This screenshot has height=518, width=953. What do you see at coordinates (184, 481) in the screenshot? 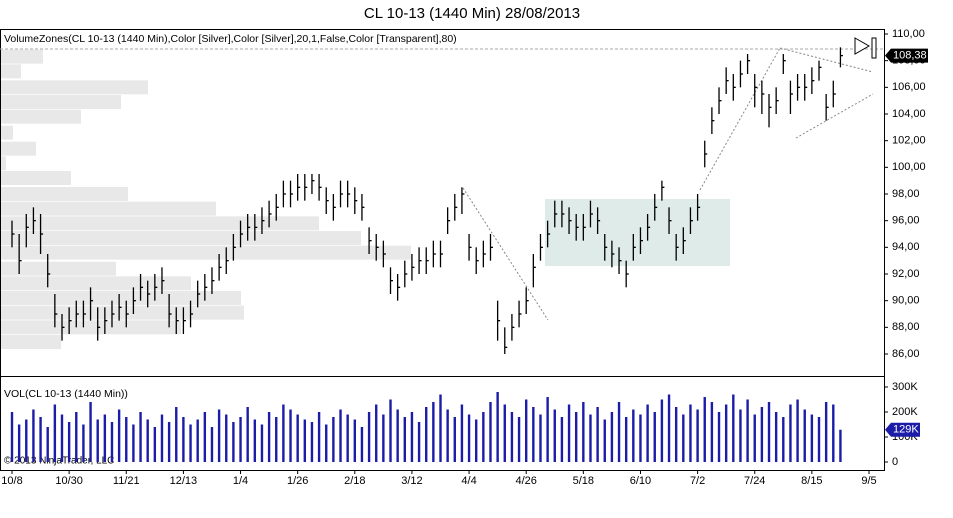
I see `x-tick-label: 12/13` at bounding box center [184, 481].